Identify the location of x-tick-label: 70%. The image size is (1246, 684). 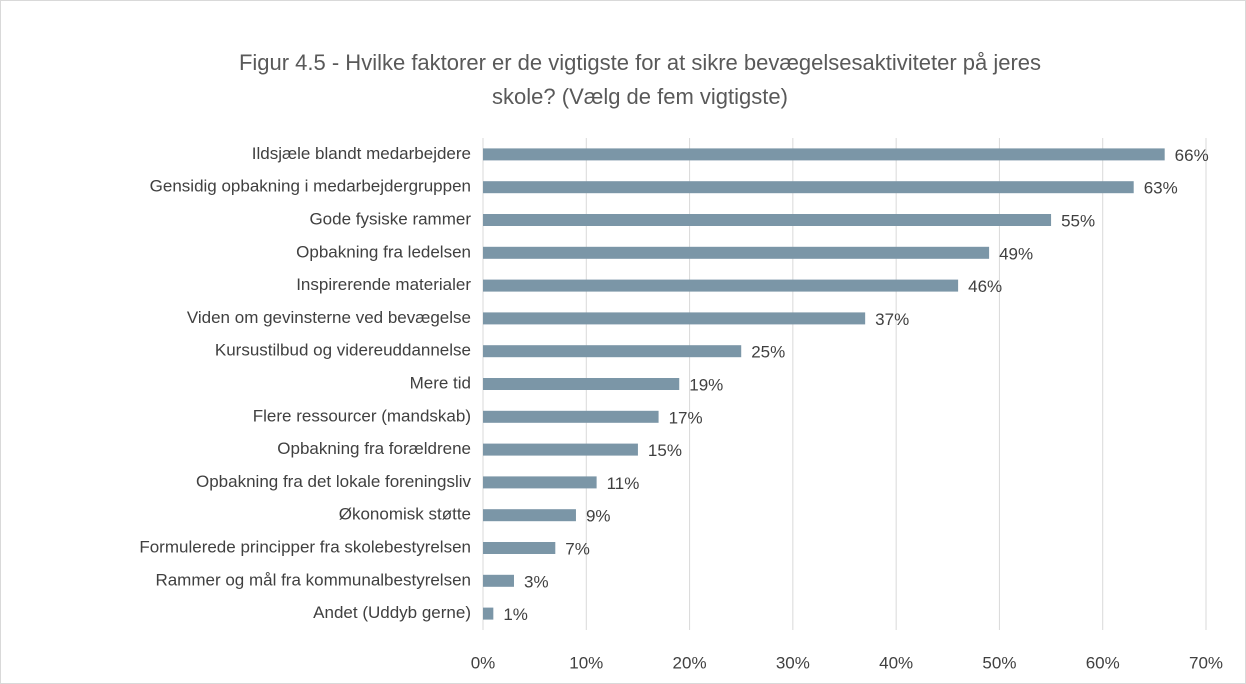
(1206, 662).